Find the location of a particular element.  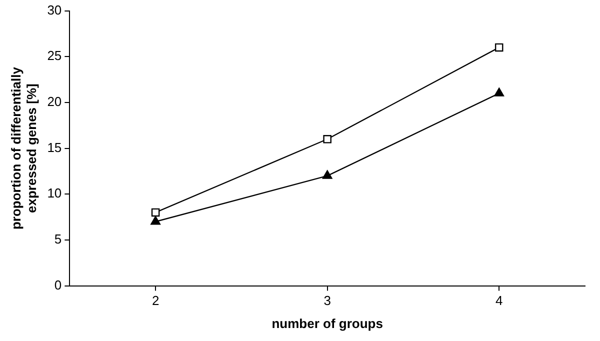

x-tick-label: 4 is located at coordinates (499, 300).